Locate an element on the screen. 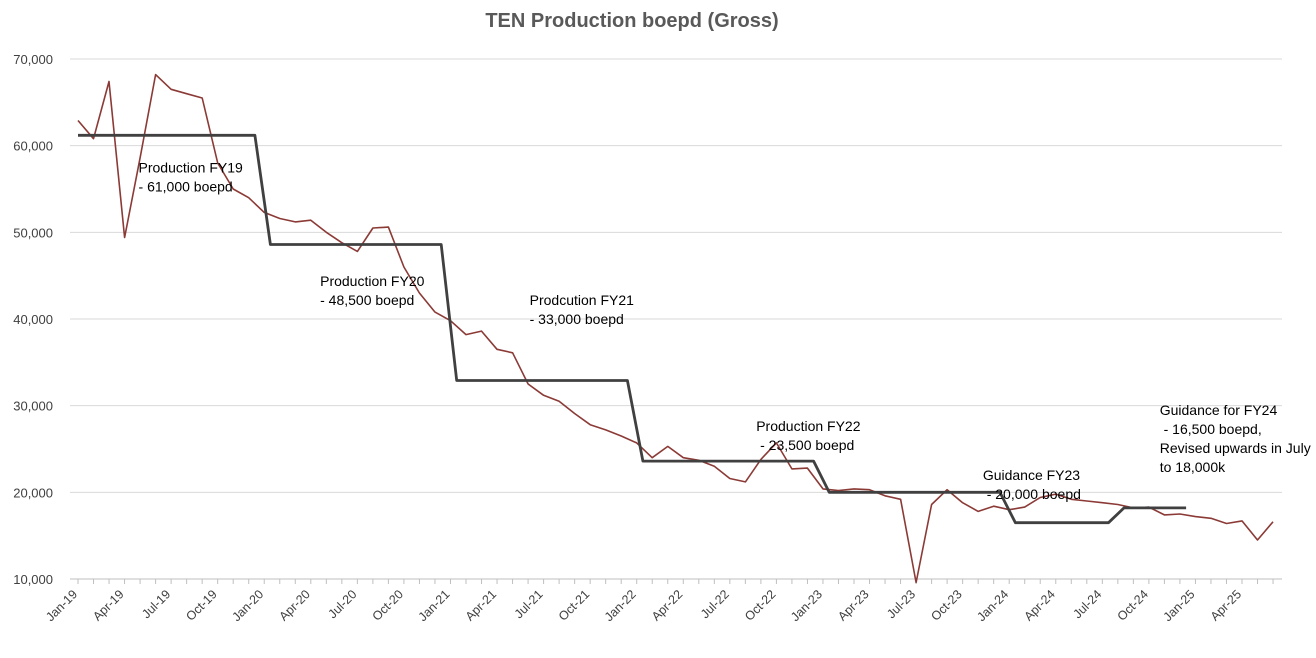 The width and height of the screenshot is (1316, 658). x-tick-label: Jul-20 is located at coordinates (343, 604).